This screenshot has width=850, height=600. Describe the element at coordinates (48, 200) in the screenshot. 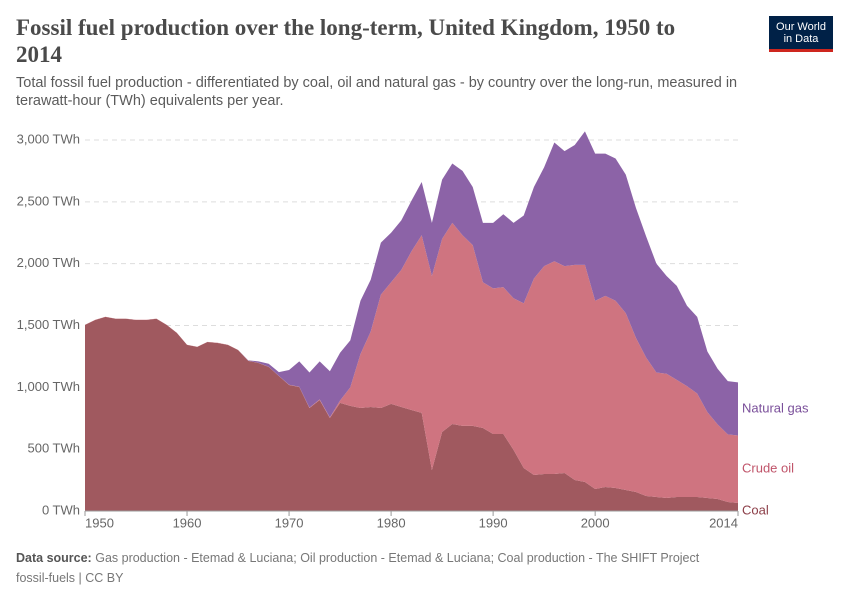

I see `y-tick-label: 2,500 TWh` at that location.